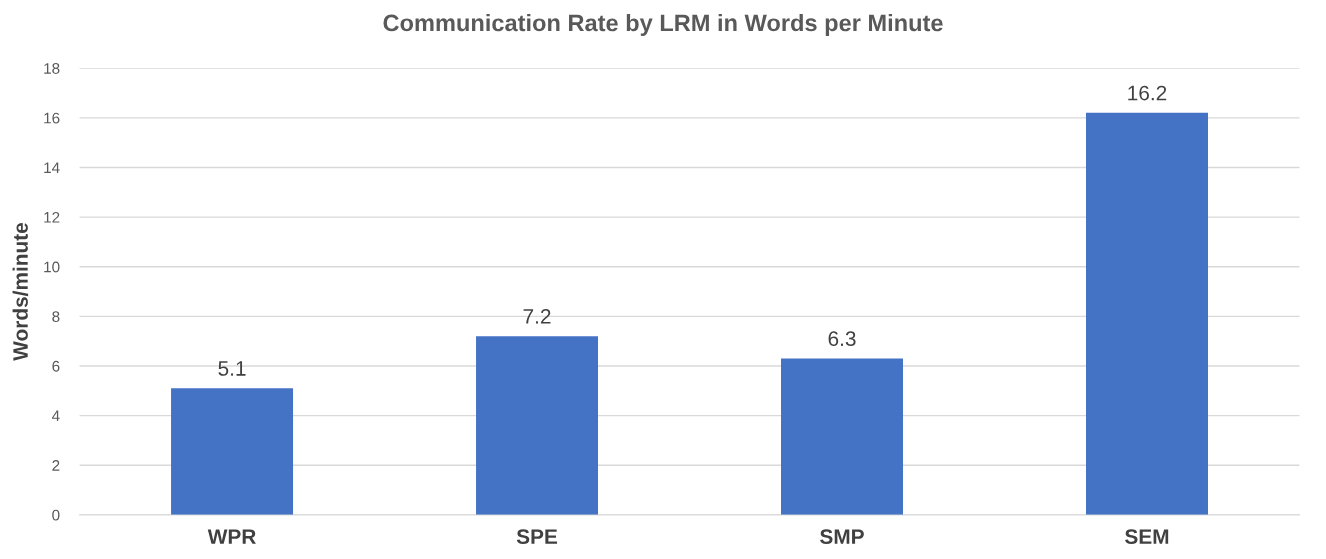 This screenshot has width=1326, height=559. What do you see at coordinates (231, 536) in the screenshot?
I see `x-tick-label: WPR` at bounding box center [231, 536].